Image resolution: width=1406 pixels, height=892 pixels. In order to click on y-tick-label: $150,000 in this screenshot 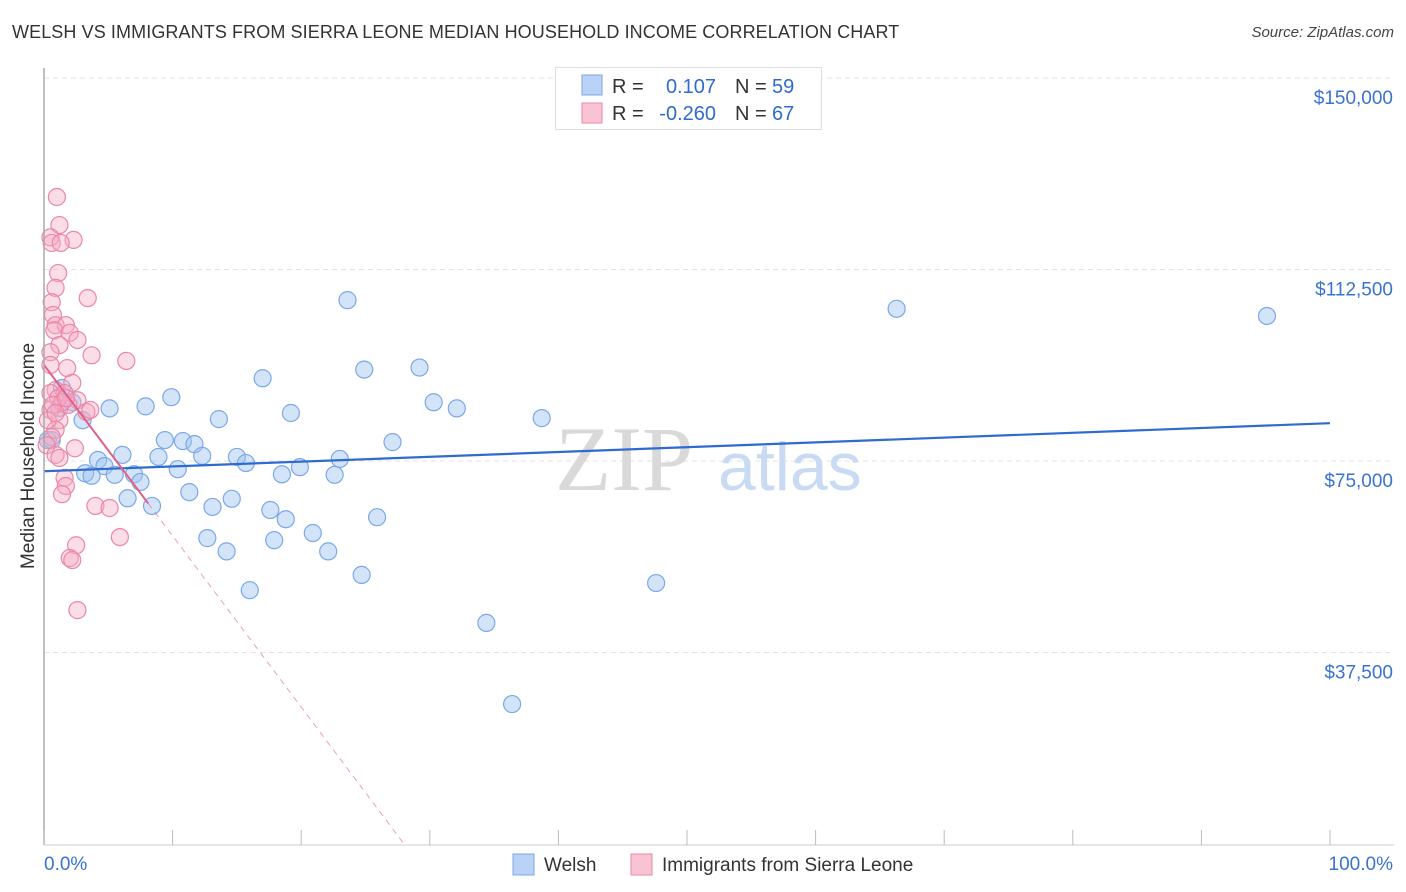, I will do `click(1353, 98)`.